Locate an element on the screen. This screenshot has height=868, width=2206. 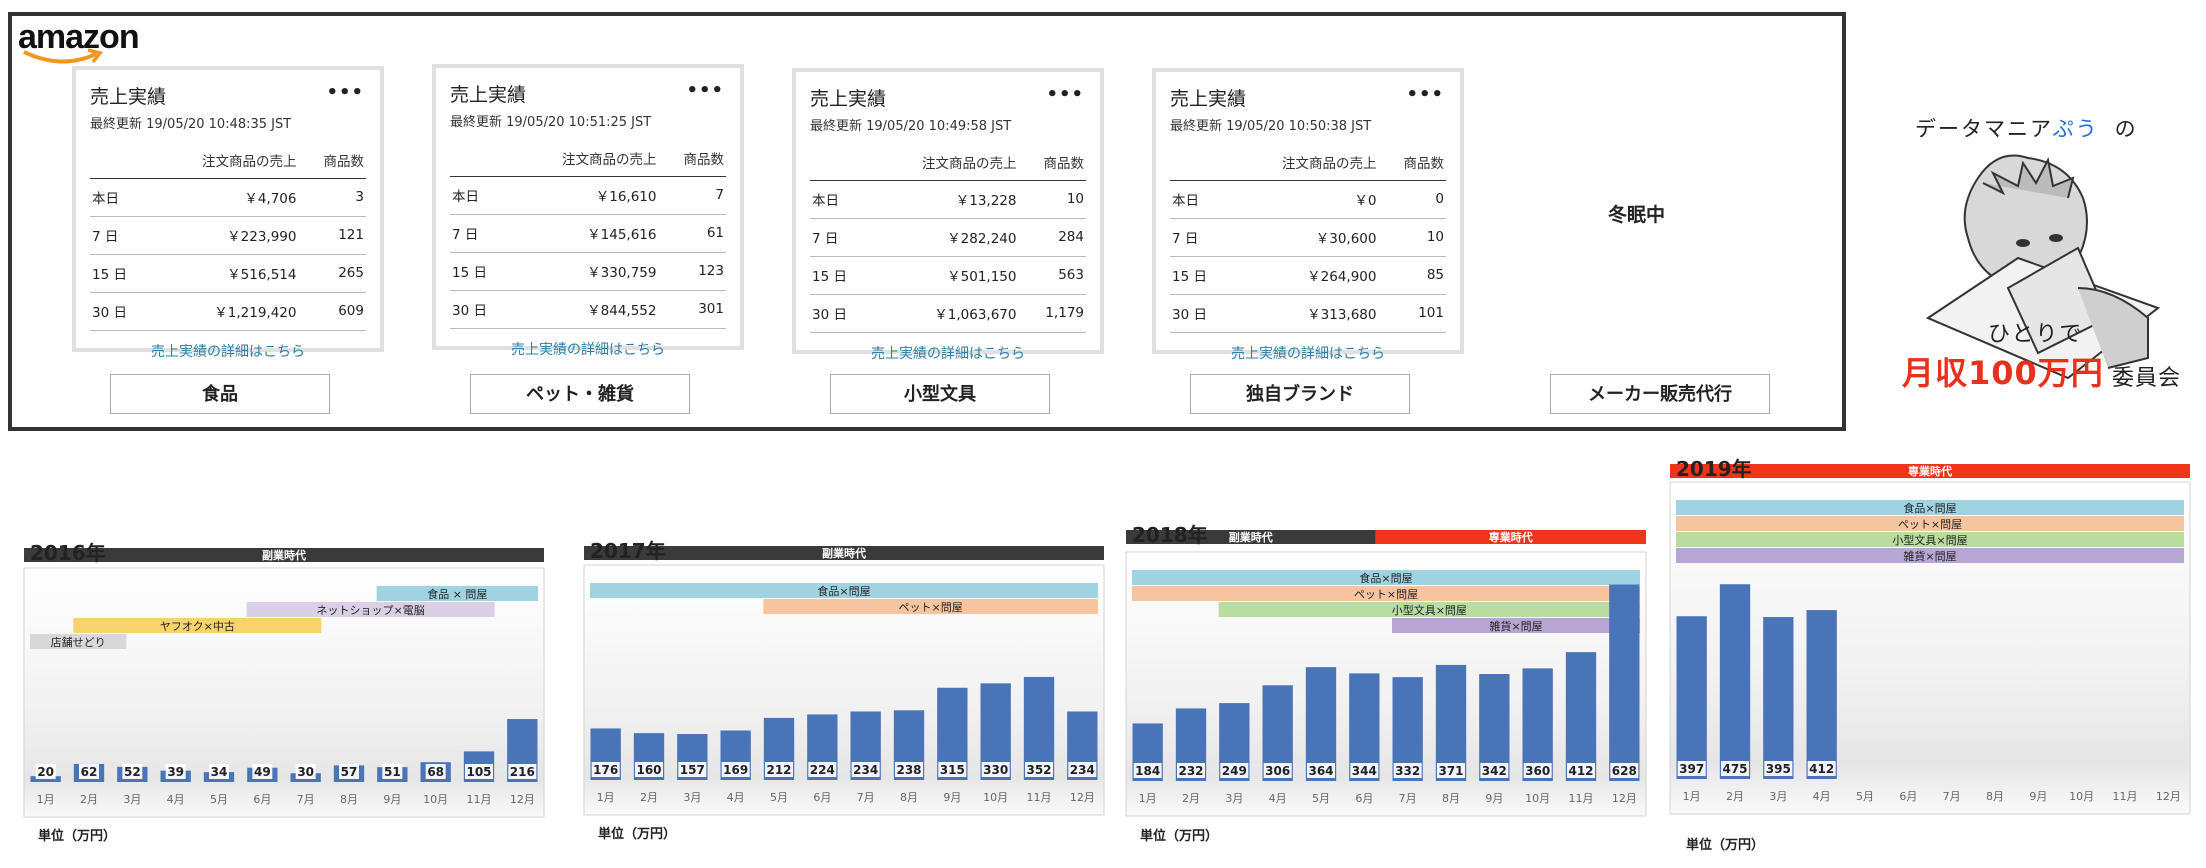
x-tick-label: 10月 is located at coordinates (995, 797).